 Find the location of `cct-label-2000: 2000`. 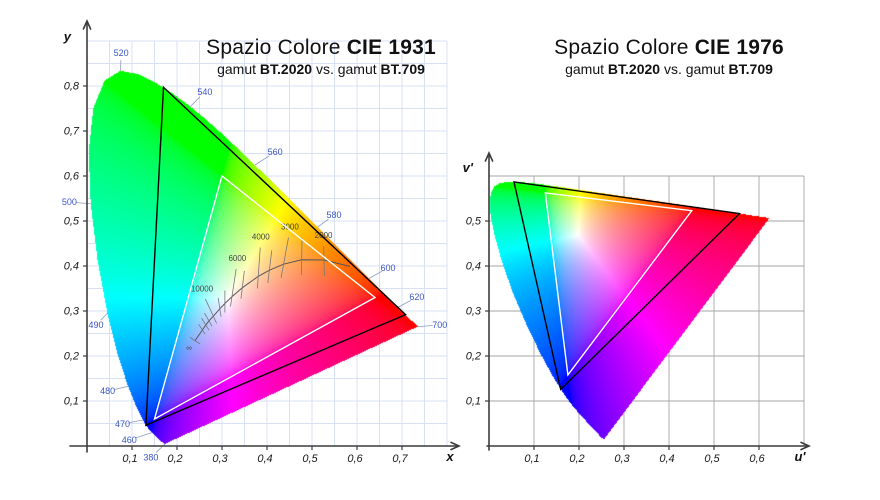

cct-label-2000: 2000 is located at coordinates (324, 235).